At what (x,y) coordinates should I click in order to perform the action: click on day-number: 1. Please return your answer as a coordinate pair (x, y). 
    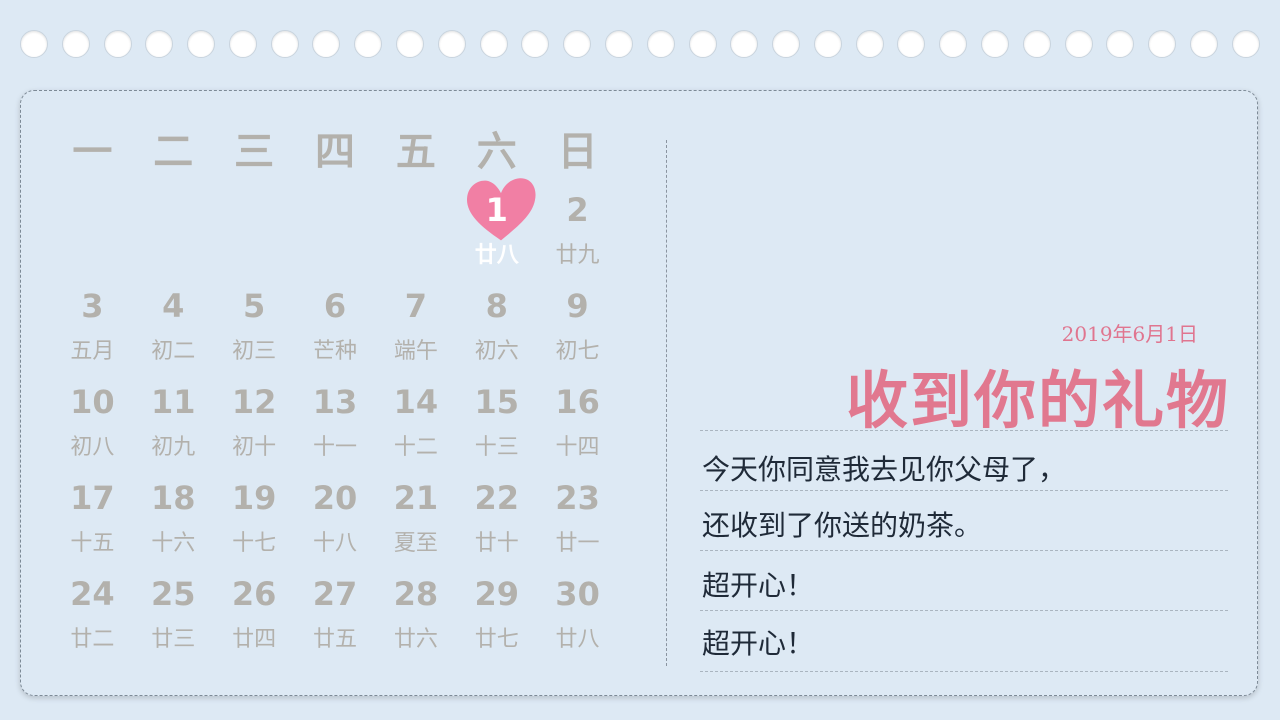
    Looking at the image, I should click on (496, 210).